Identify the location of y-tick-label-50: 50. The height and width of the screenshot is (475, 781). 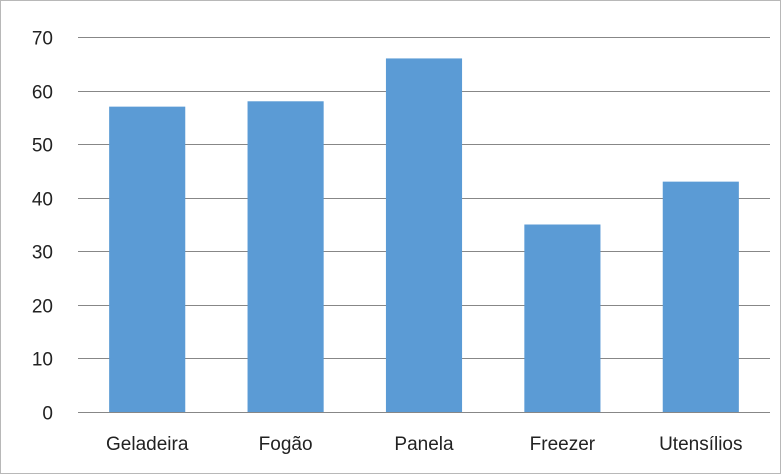
(42, 146).